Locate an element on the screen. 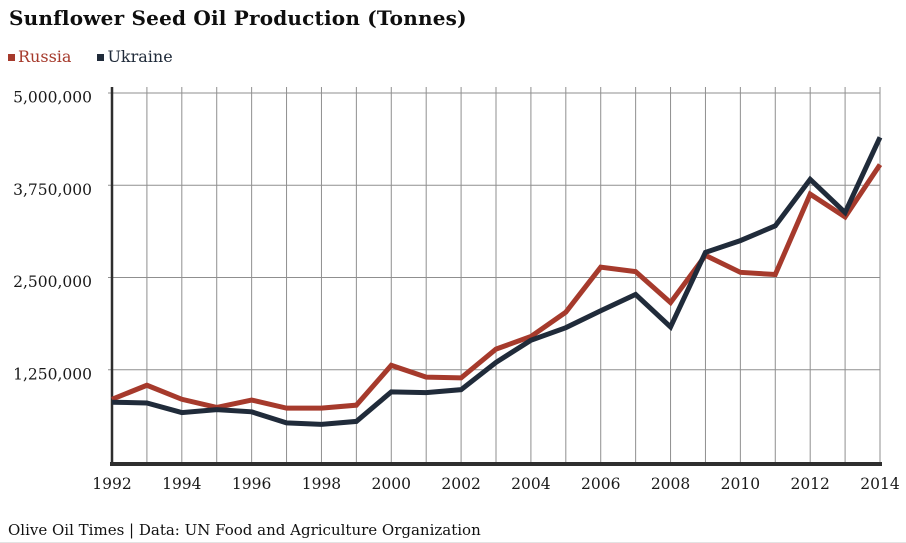 The image size is (906, 543). x-axis-tick-label: 2010 is located at coordinates (740, 484).